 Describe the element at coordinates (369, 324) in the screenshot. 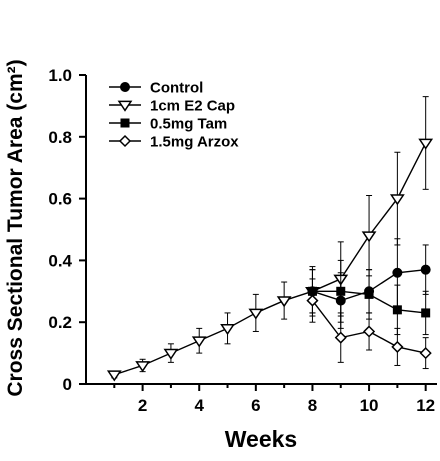

I see `series-1-5mg-arzox` at that location.